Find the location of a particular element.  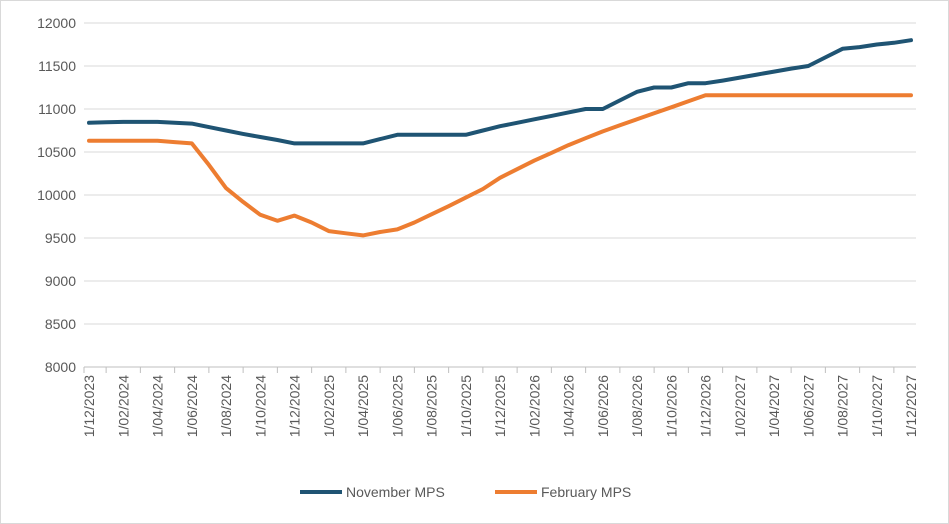

y-tick-label: 12000 is located at coordinates (56, 23).